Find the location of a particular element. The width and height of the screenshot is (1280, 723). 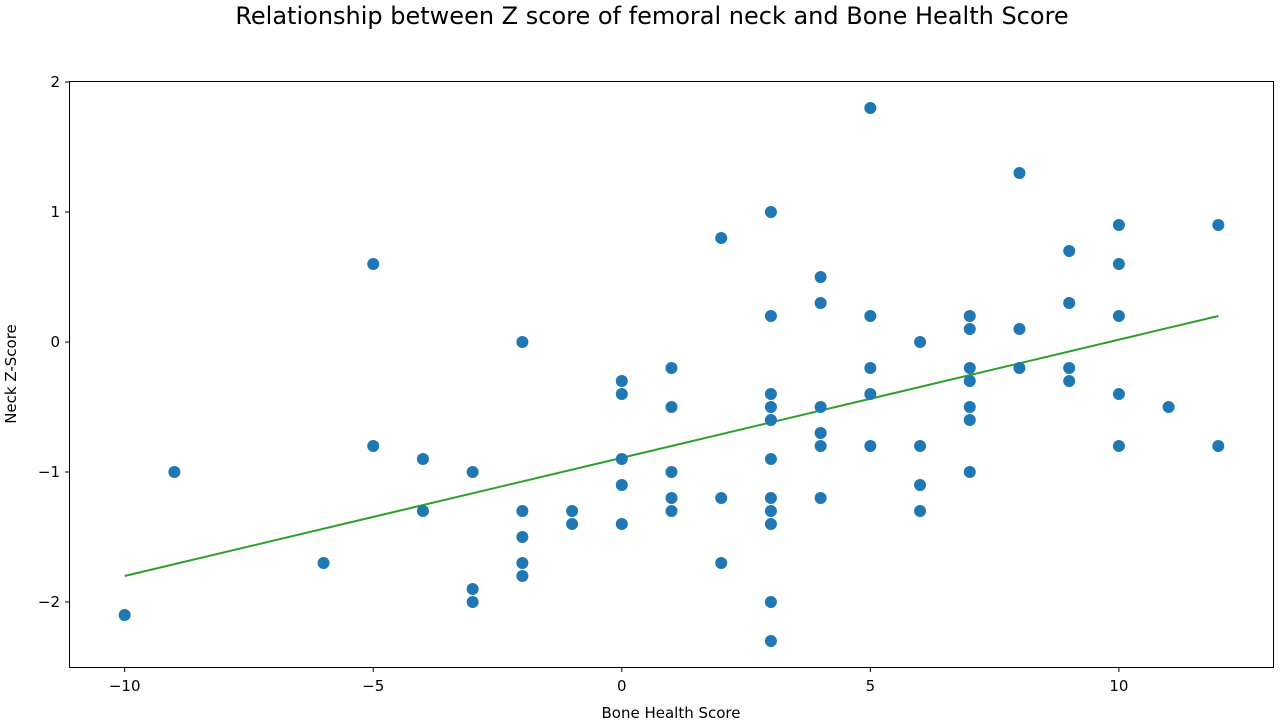

x-tick-label: −10 is located at coordinates (125, 686).